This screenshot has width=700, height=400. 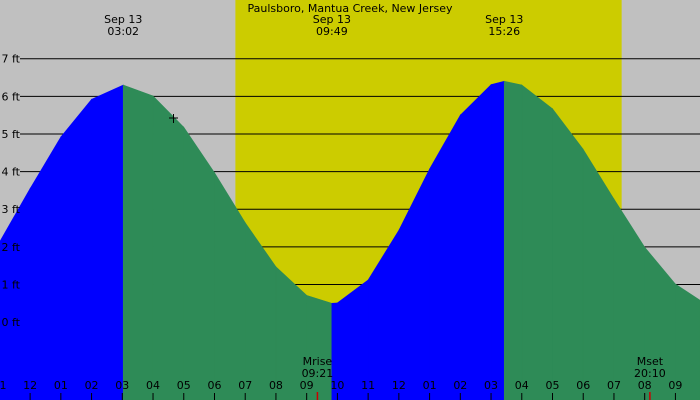 What do you see at coordinates (173, 118) in the screenshot?
I see `cursor` at bounding box center [173, 118].